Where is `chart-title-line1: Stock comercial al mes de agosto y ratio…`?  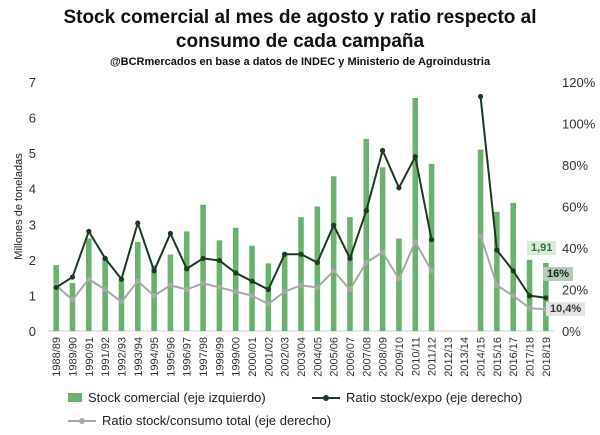 chart-title-line1: Stock comercial al mes de agosto y ratio… is located at coordinates (300, 17).